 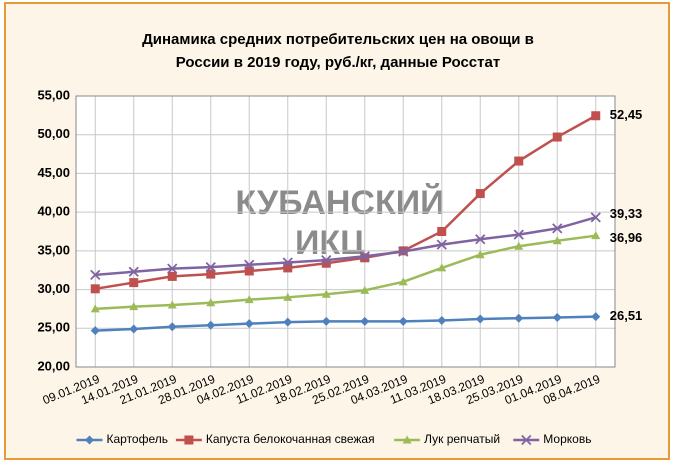 What do you see at coordinates (339, 202) in the screenshot?
I see `watermark: КУБАНСКИЙ` at bounding box center [339, 202].